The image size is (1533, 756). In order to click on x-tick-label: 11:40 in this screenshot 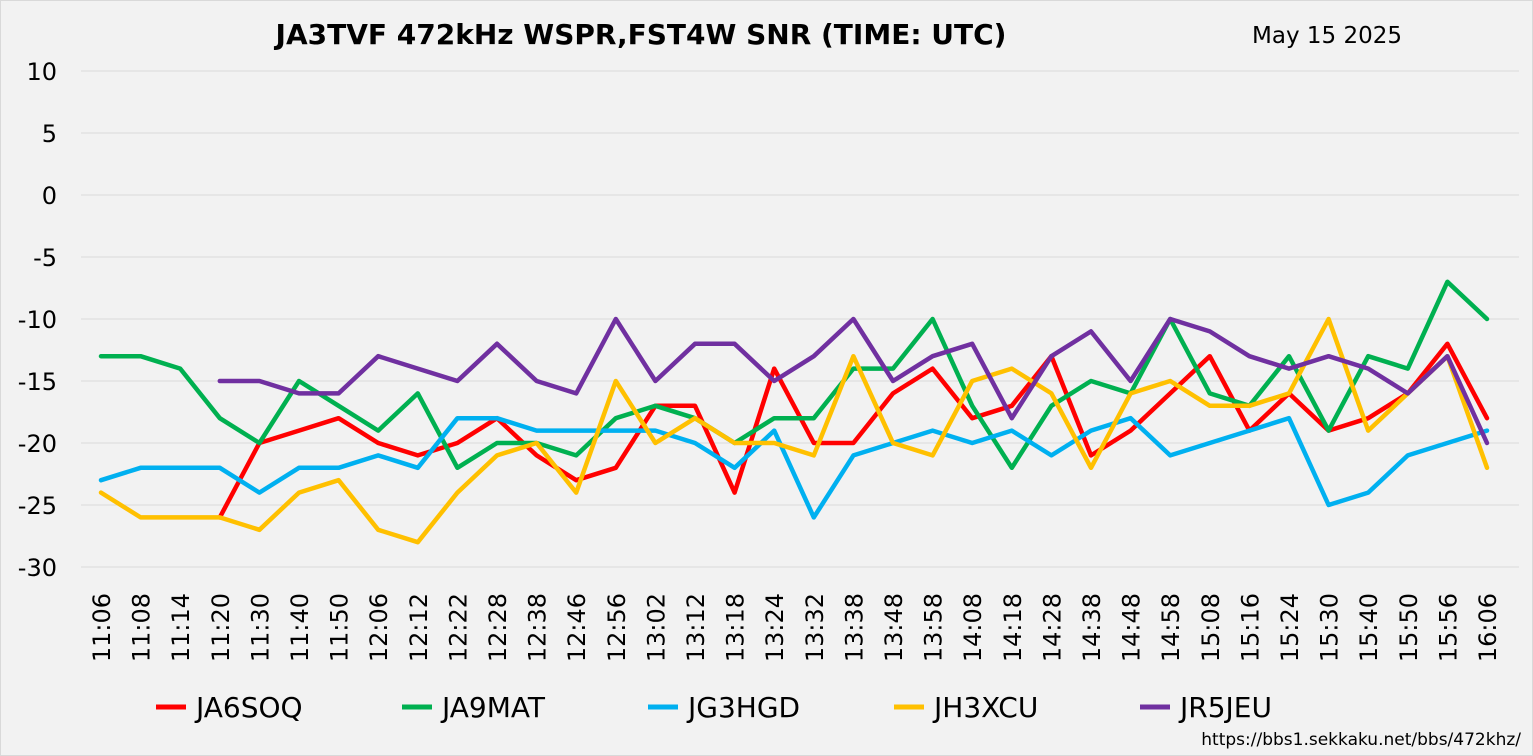, I will do `click(300, 627)`.